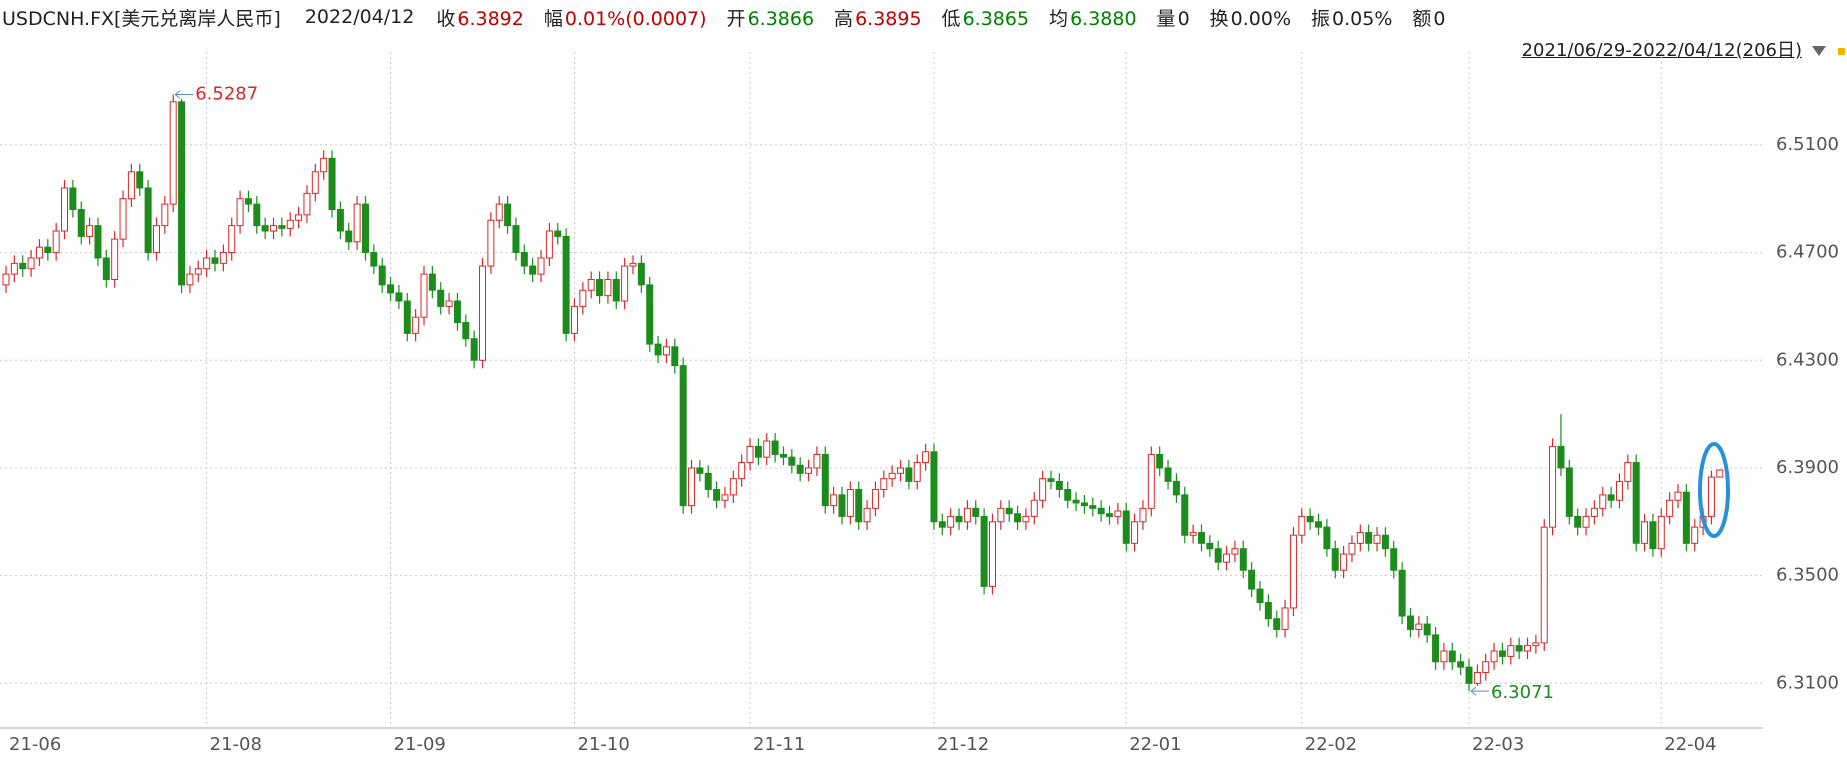 This screenshot has height=765, width=1847. I want to click on field-label: 量, so click(1166, 18).